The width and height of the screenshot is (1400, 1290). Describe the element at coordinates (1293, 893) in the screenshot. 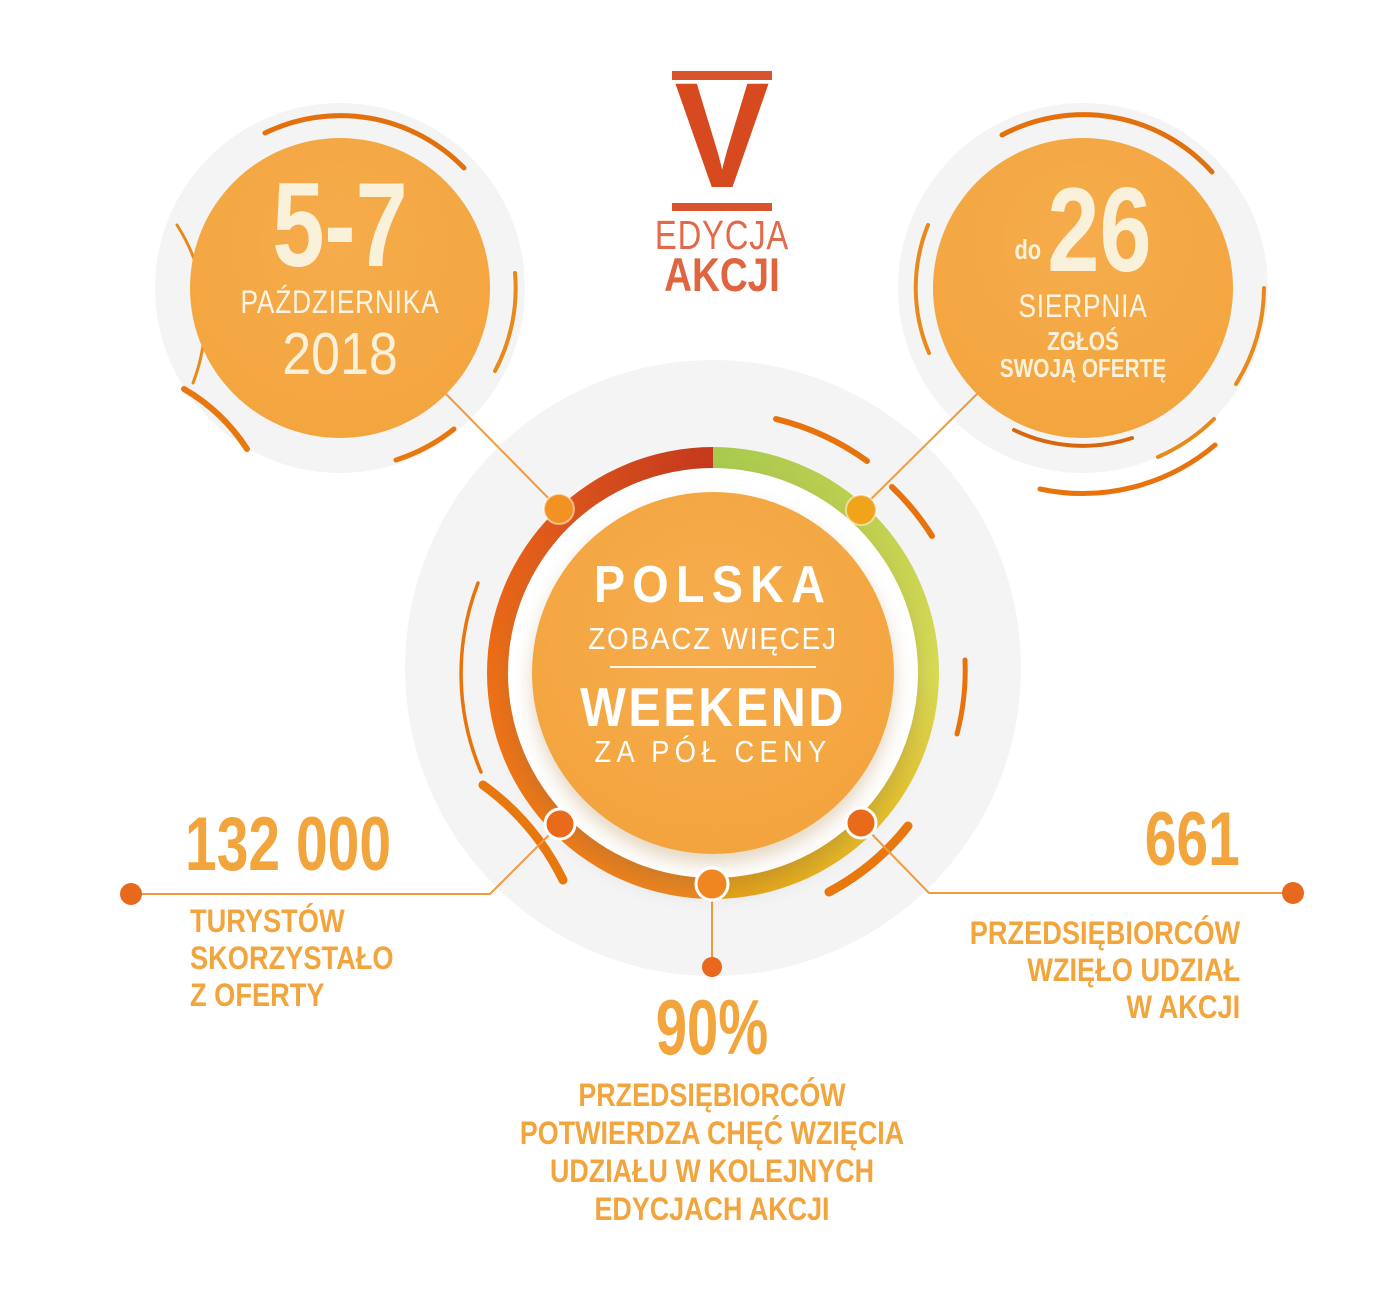

I see `businesses-end-dot` at that location.